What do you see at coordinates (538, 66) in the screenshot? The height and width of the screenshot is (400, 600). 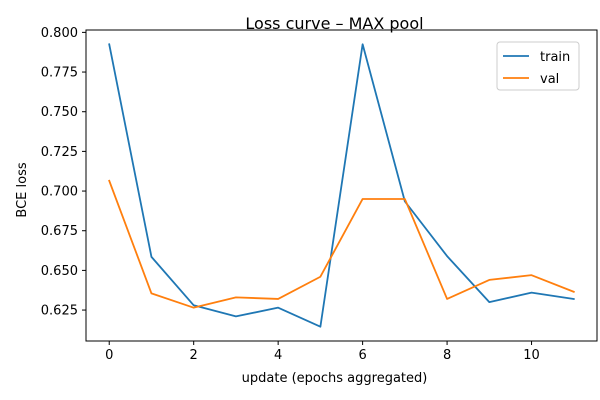 I see `legend: train val` at bounding box center [538, 66].